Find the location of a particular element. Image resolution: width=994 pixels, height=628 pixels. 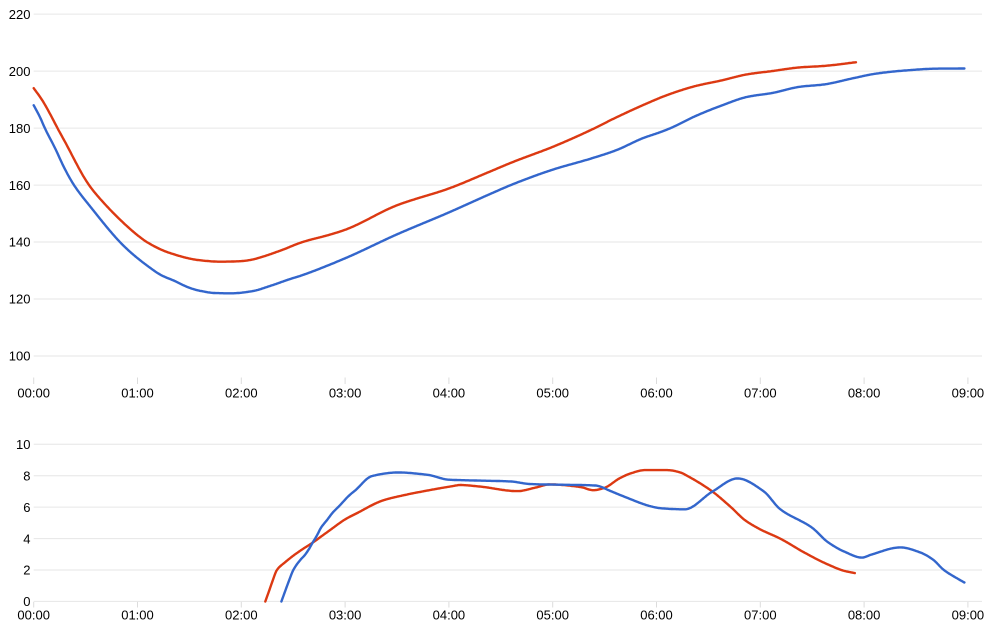

svg-text: 10 is located at coordinates (23, 444).